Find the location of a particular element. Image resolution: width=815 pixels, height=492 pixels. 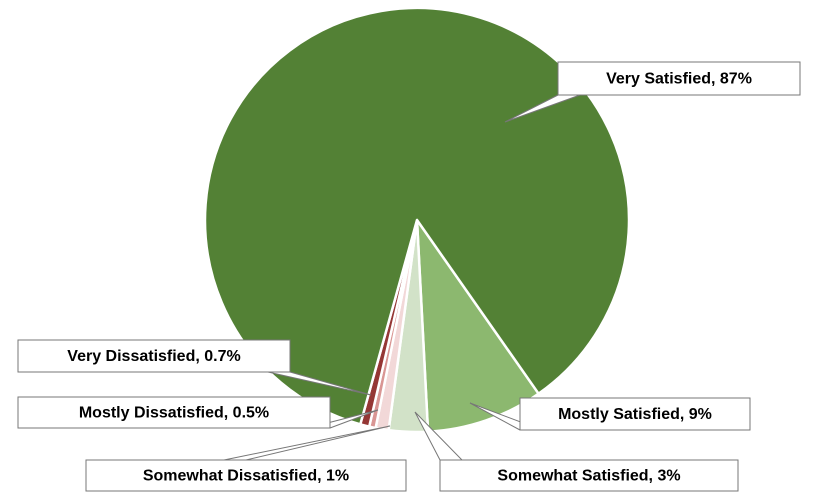

data-label: Somewhat Satisfied, 3% is located at coordinates (588, 476).